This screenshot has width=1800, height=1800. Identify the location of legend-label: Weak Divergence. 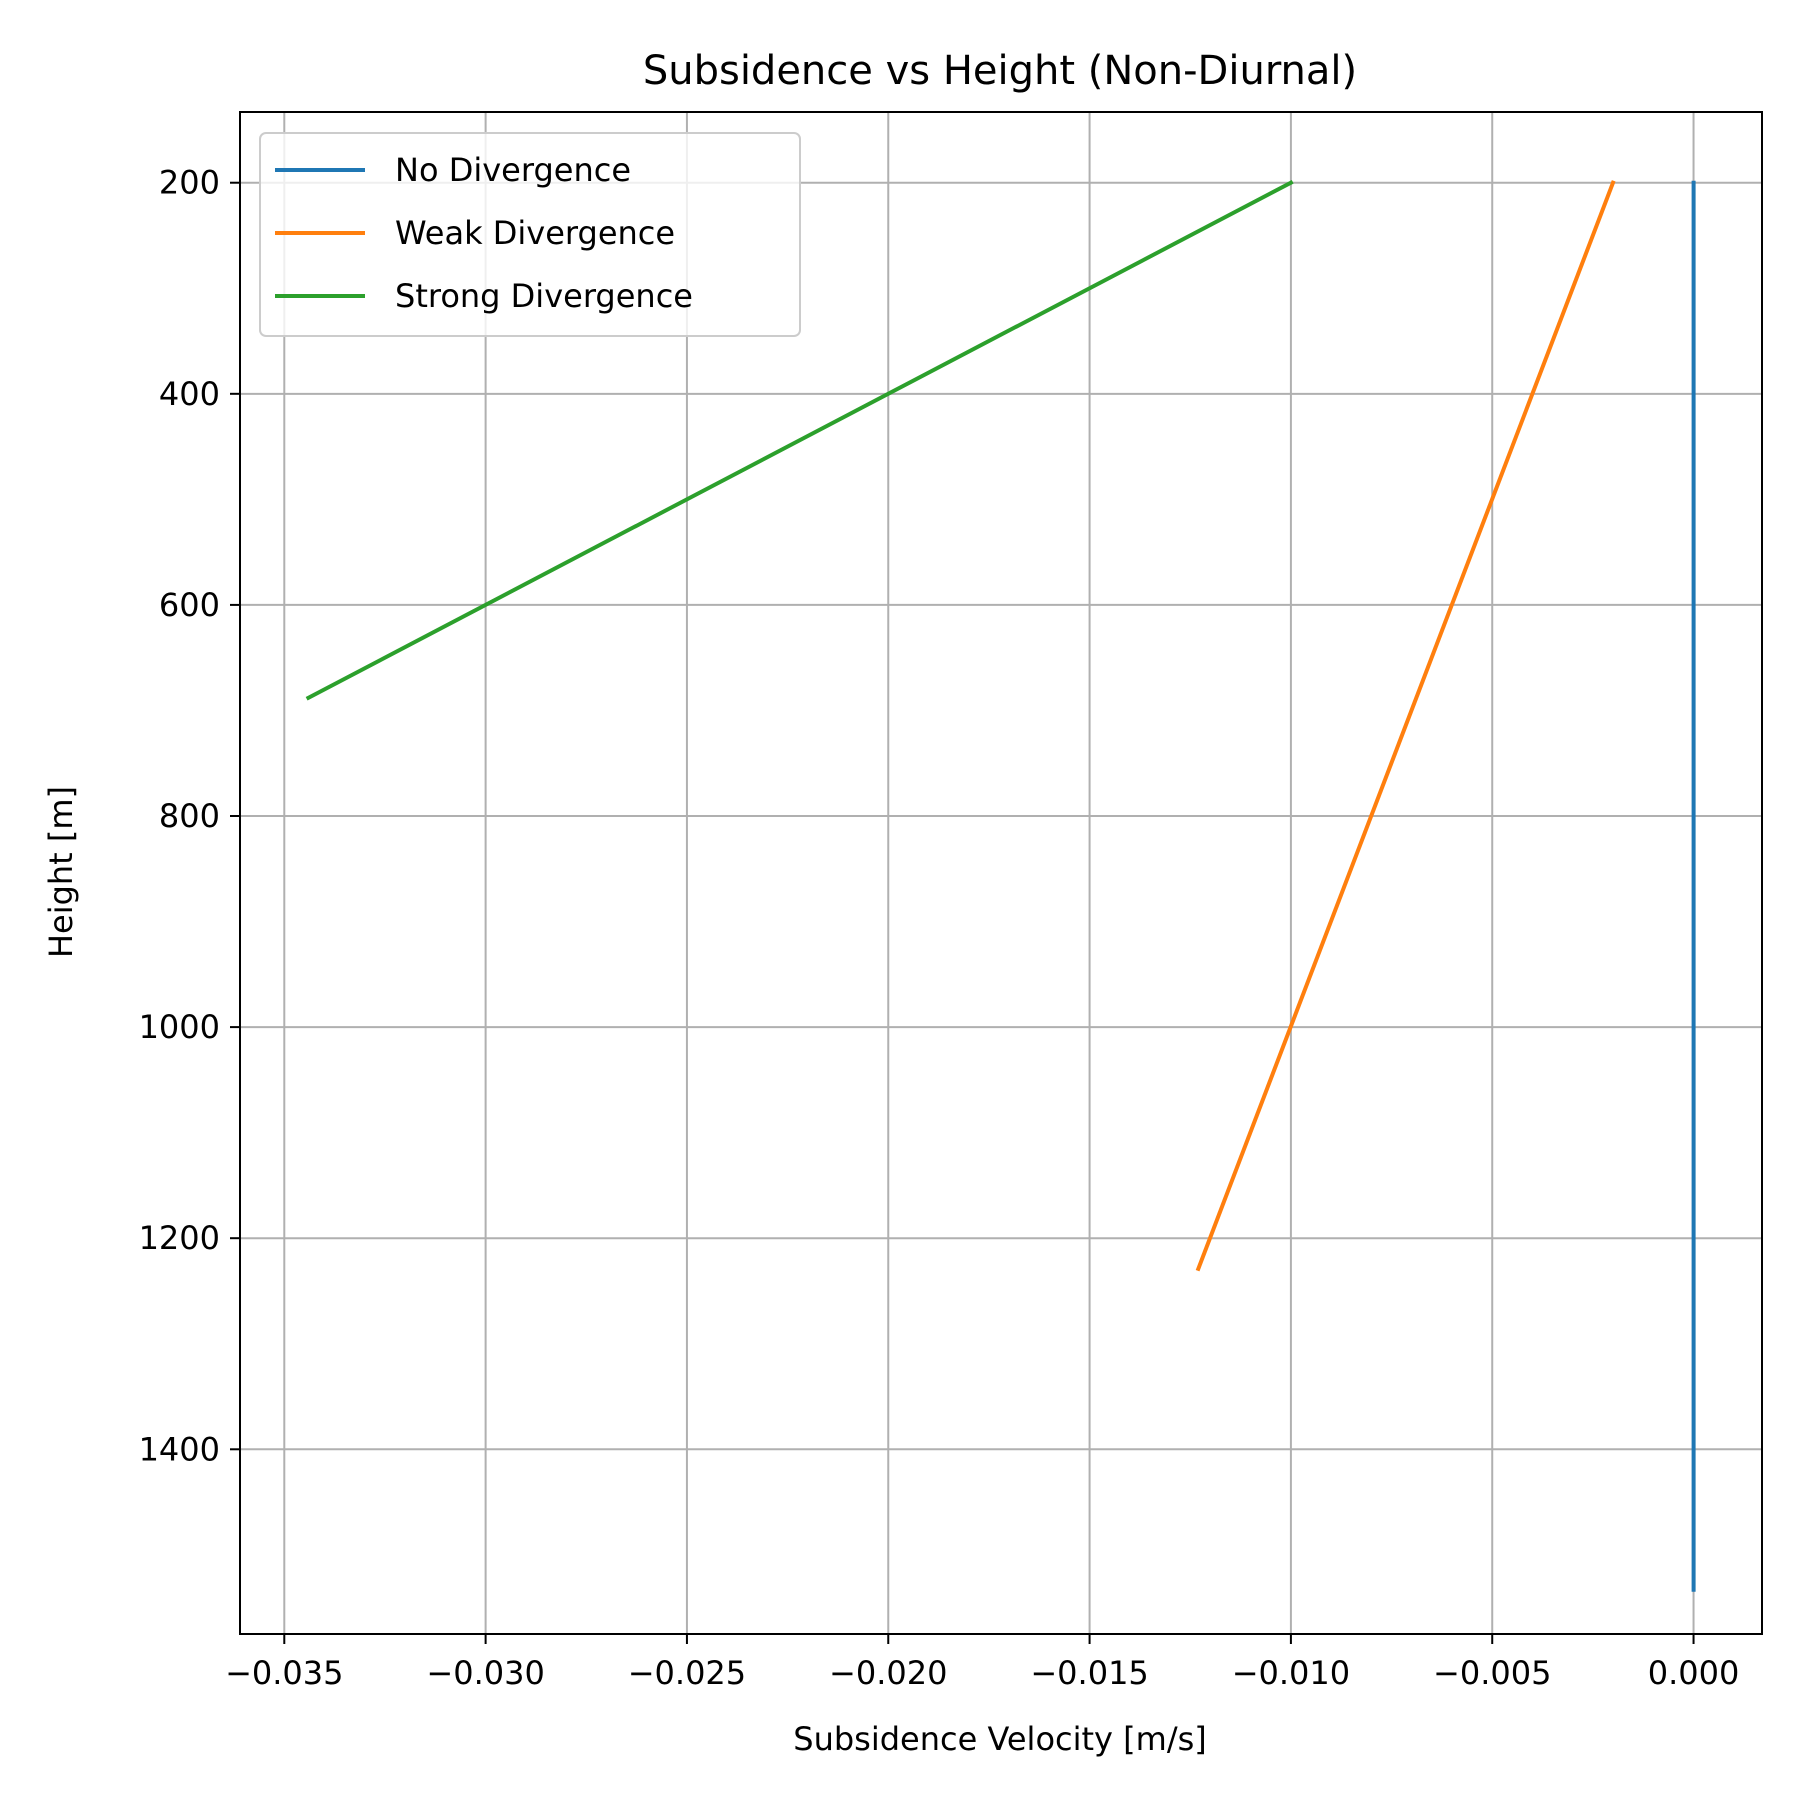
(535, 233).